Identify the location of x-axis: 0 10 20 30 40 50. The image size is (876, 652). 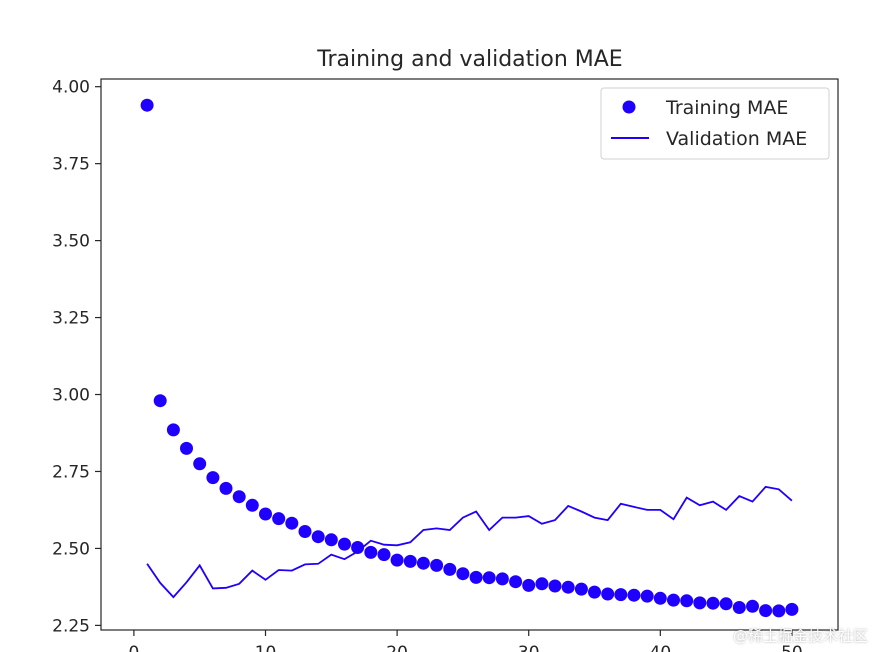
(465, 641).